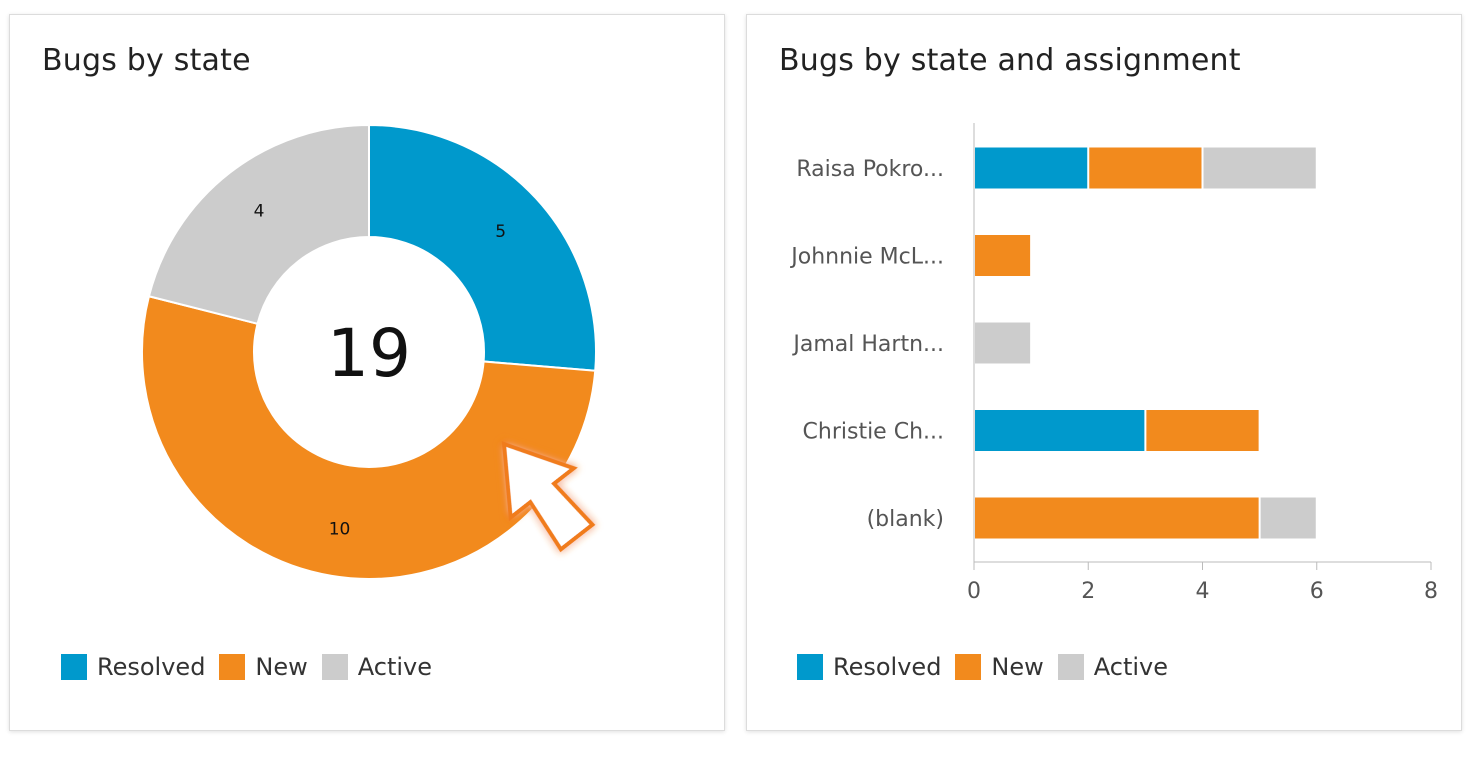  I want to click on x-tick-label: 4, so click(1203, 591).